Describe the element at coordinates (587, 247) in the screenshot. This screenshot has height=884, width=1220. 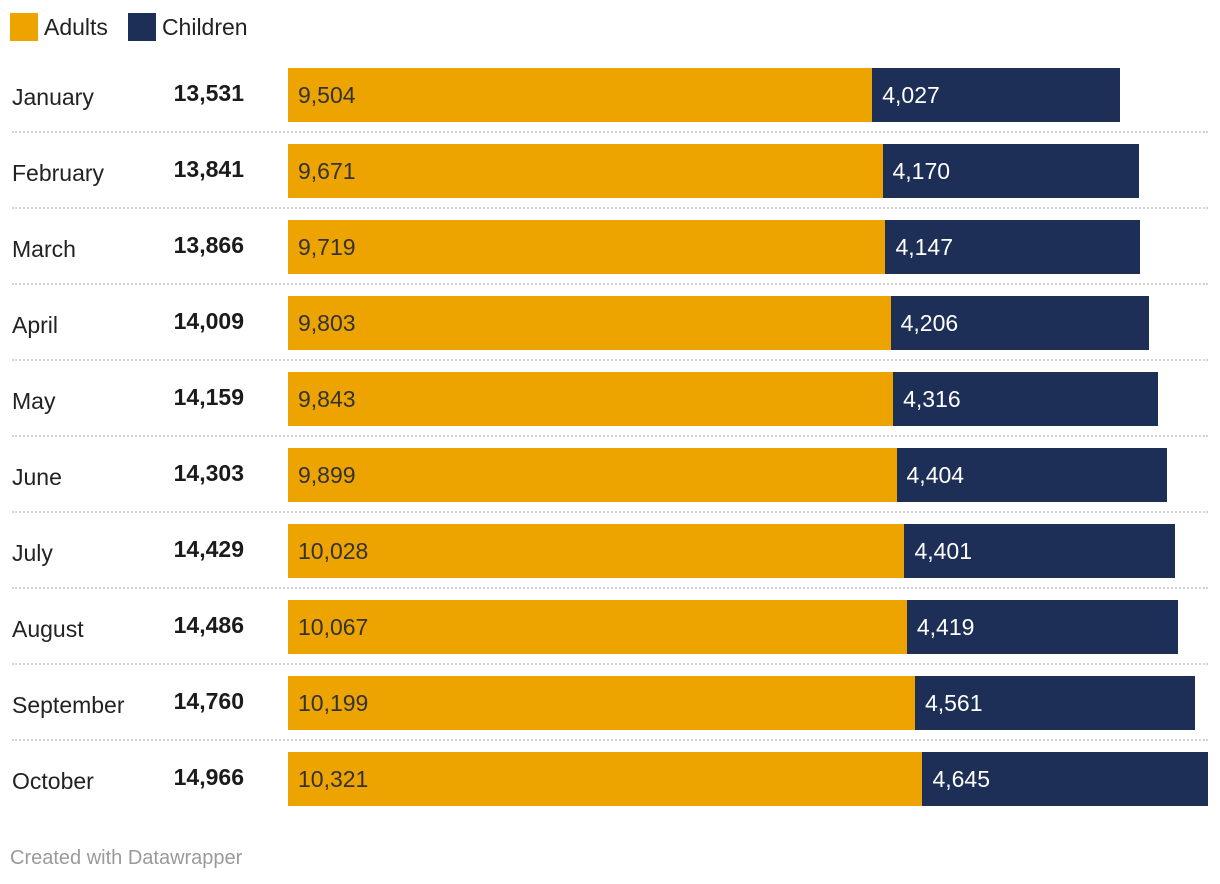
I see `bar-adults: 9,719` at that location.